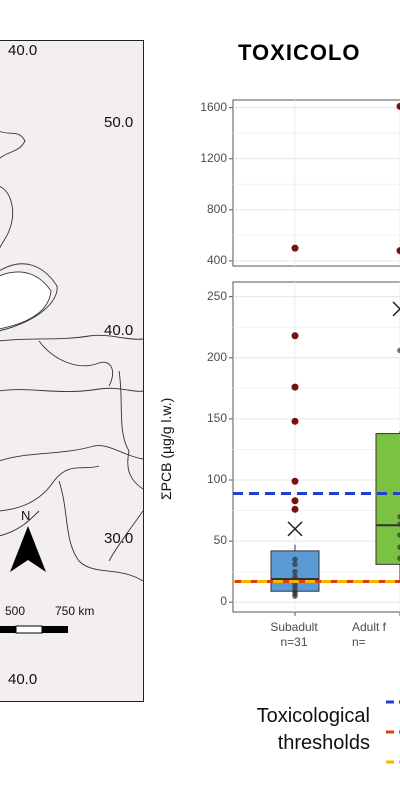  What do you see at coordinates (369, 634) in the screenshot?
I see `x-label-adult-text: Adult f n=` at bounding box center [369, 634].